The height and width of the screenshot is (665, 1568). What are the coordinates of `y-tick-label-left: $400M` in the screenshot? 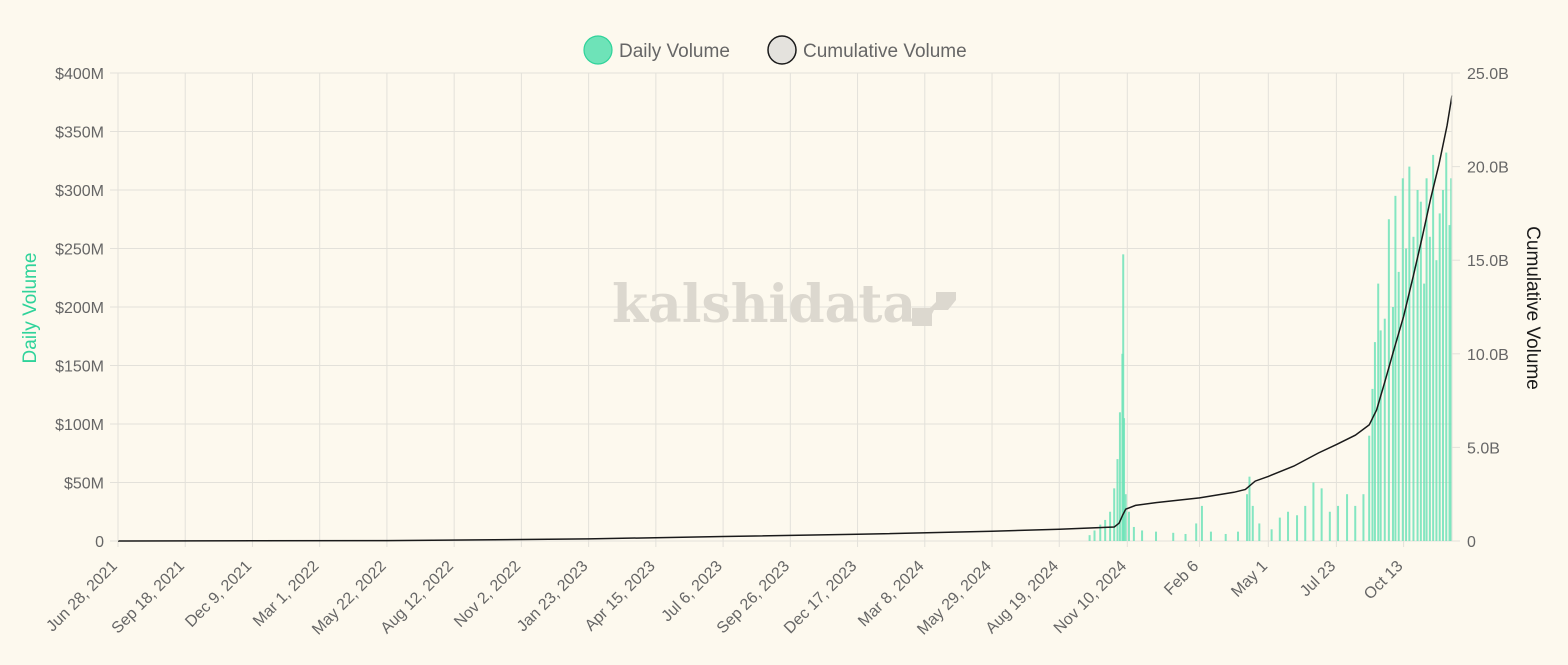 It's located at (79, 74).